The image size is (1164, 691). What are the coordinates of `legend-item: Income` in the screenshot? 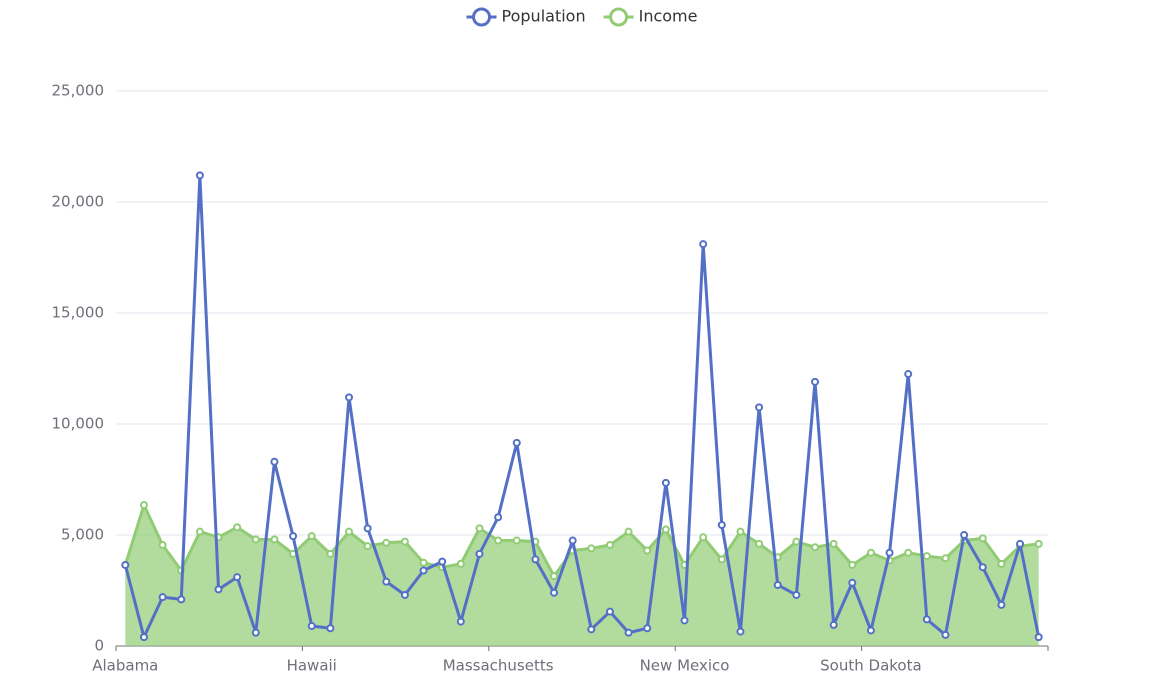 It's located at (650, 17).